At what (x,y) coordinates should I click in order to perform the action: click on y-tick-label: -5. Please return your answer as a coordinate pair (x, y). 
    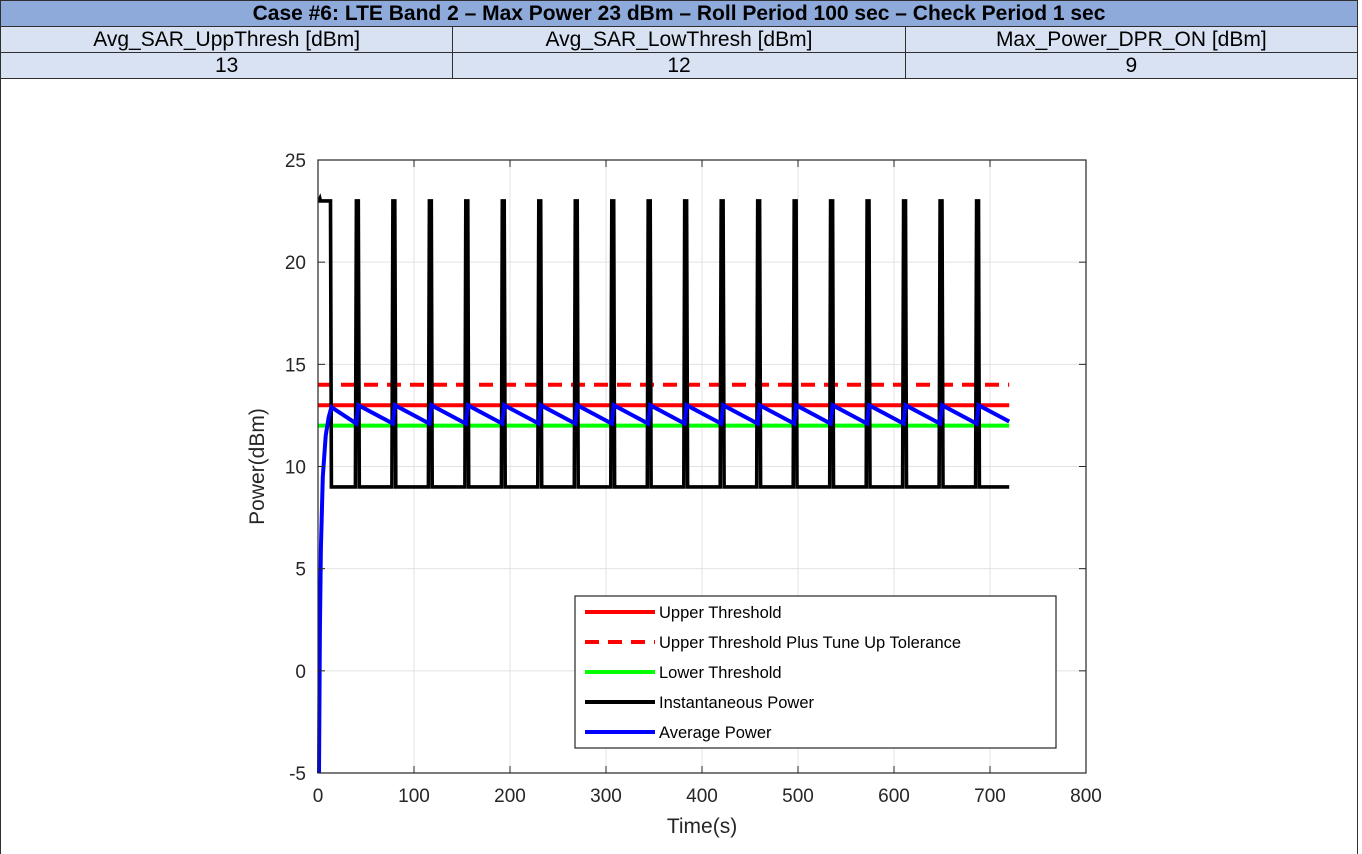
    Looking at the image, I should click on (297, 774).